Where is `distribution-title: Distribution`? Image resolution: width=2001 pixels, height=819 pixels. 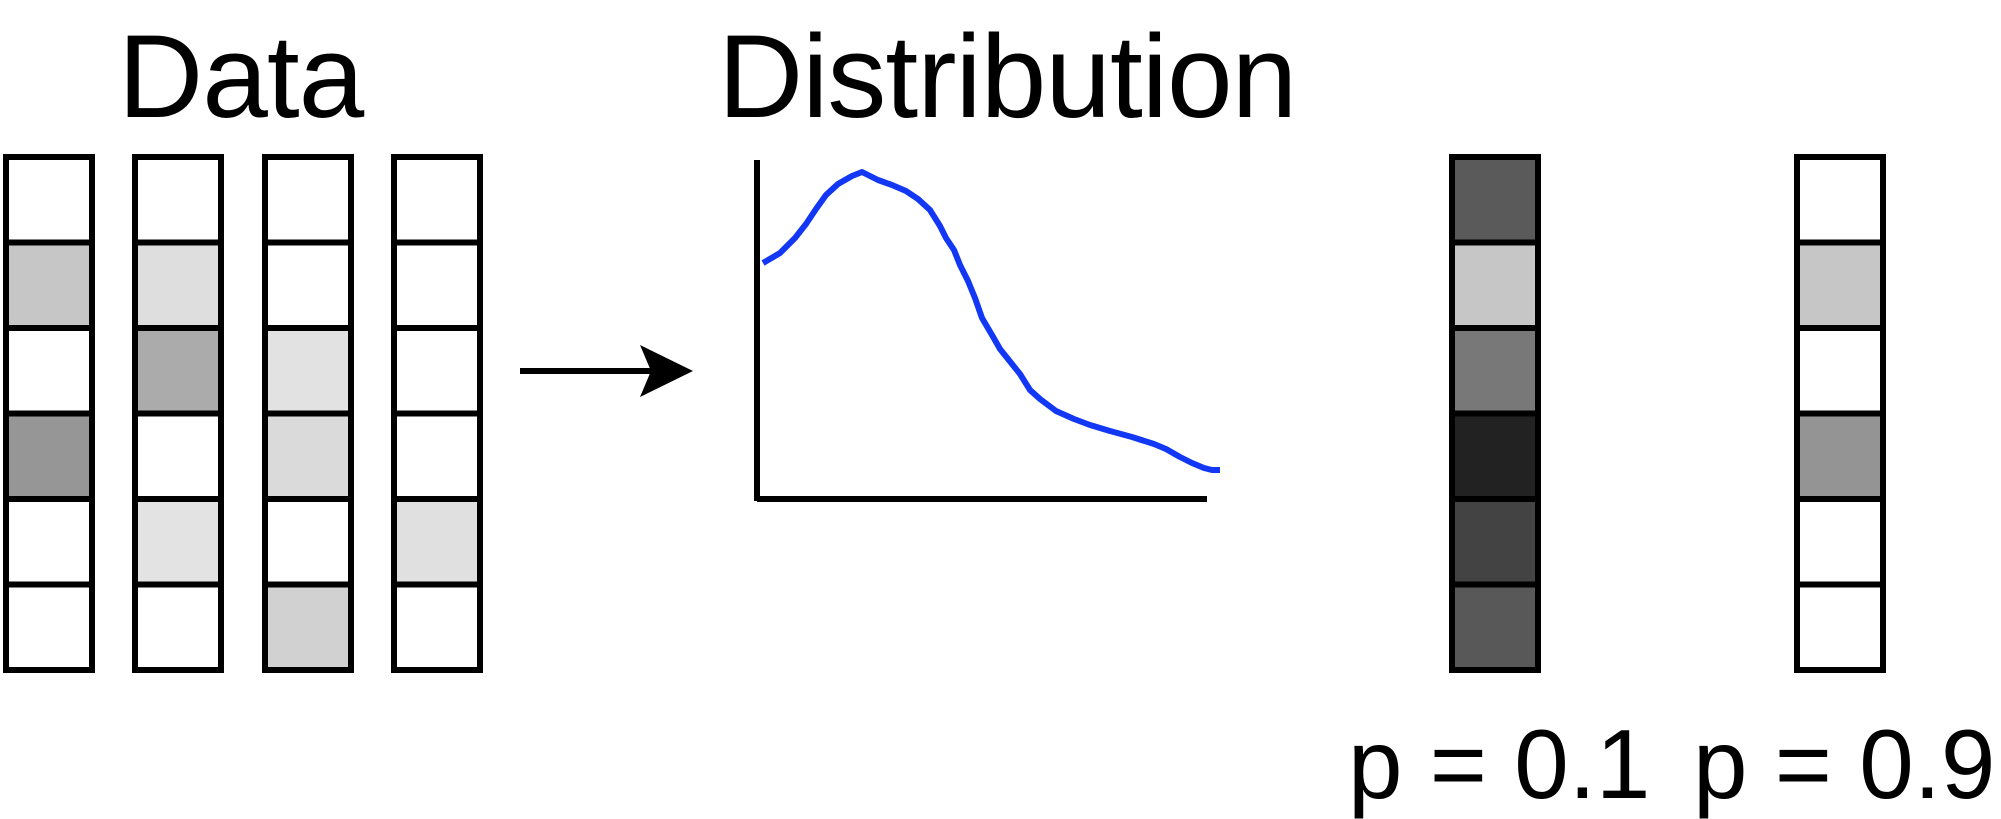
distribution-title: Distribution is located at coordinates (1007, 77).